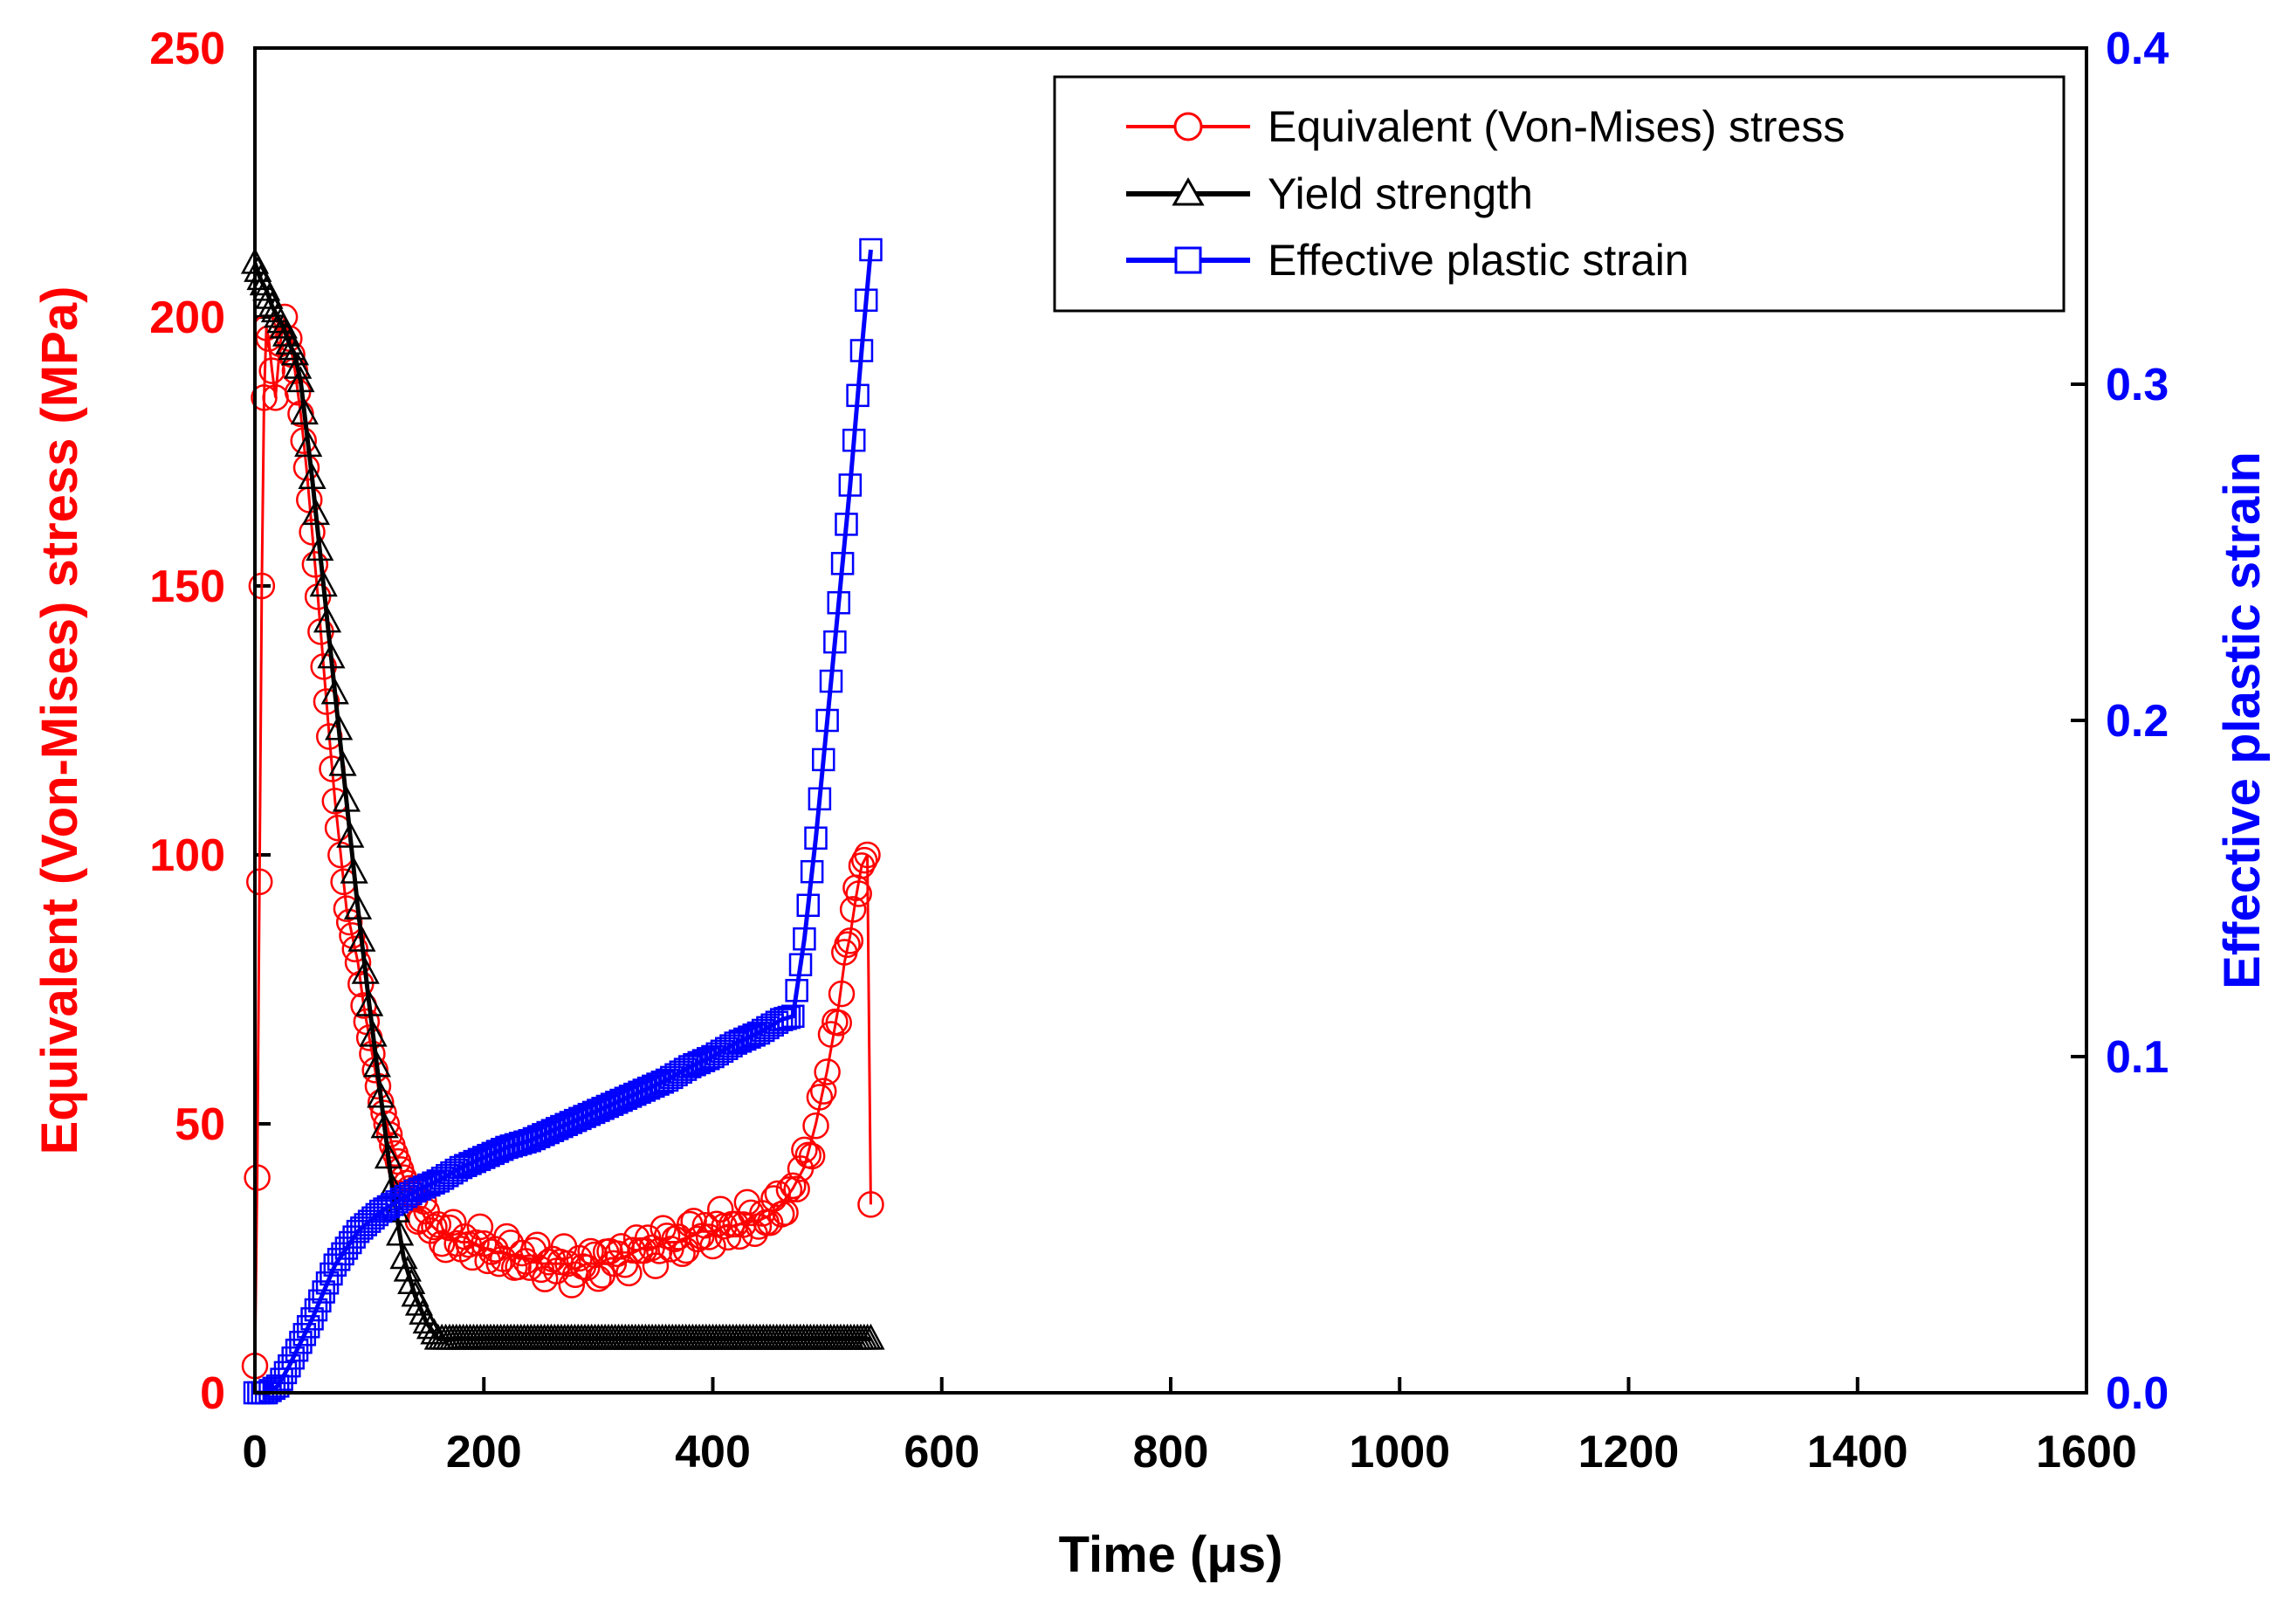 Image resolution: width=2296 pixels, height=1598 pixels. Describe the element at coordinates (1188, 260) in the screenshot. I see `legend-marker-square` at that location.